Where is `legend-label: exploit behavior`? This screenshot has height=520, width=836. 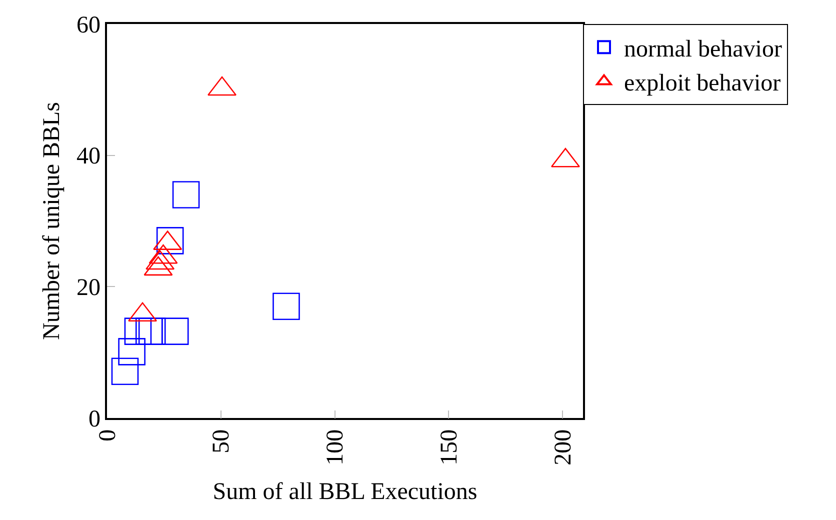 legend-label: exploit behavior is located at coordinates (702, 83).